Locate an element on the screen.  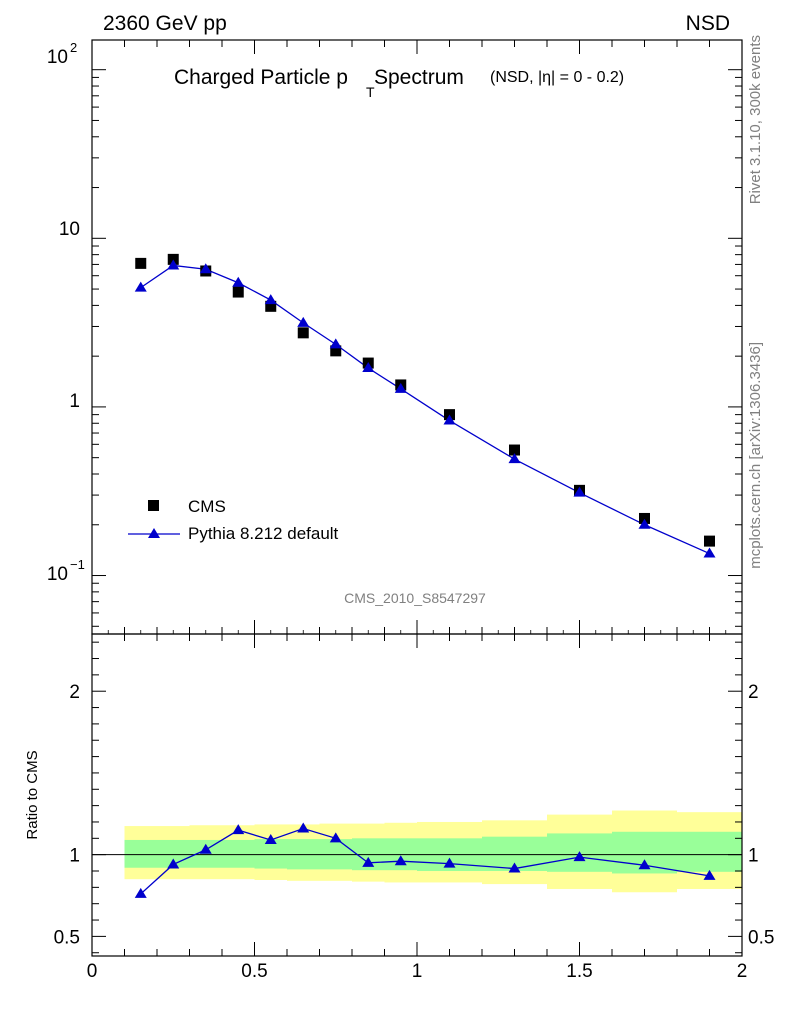
ratio-y-tick-label: 1 is located at coordinates (74, 856).